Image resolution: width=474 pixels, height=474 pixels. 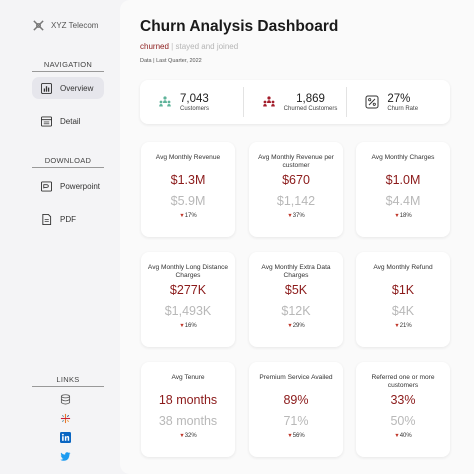 I want to click on customers-icon, so click(x=165, y=101).